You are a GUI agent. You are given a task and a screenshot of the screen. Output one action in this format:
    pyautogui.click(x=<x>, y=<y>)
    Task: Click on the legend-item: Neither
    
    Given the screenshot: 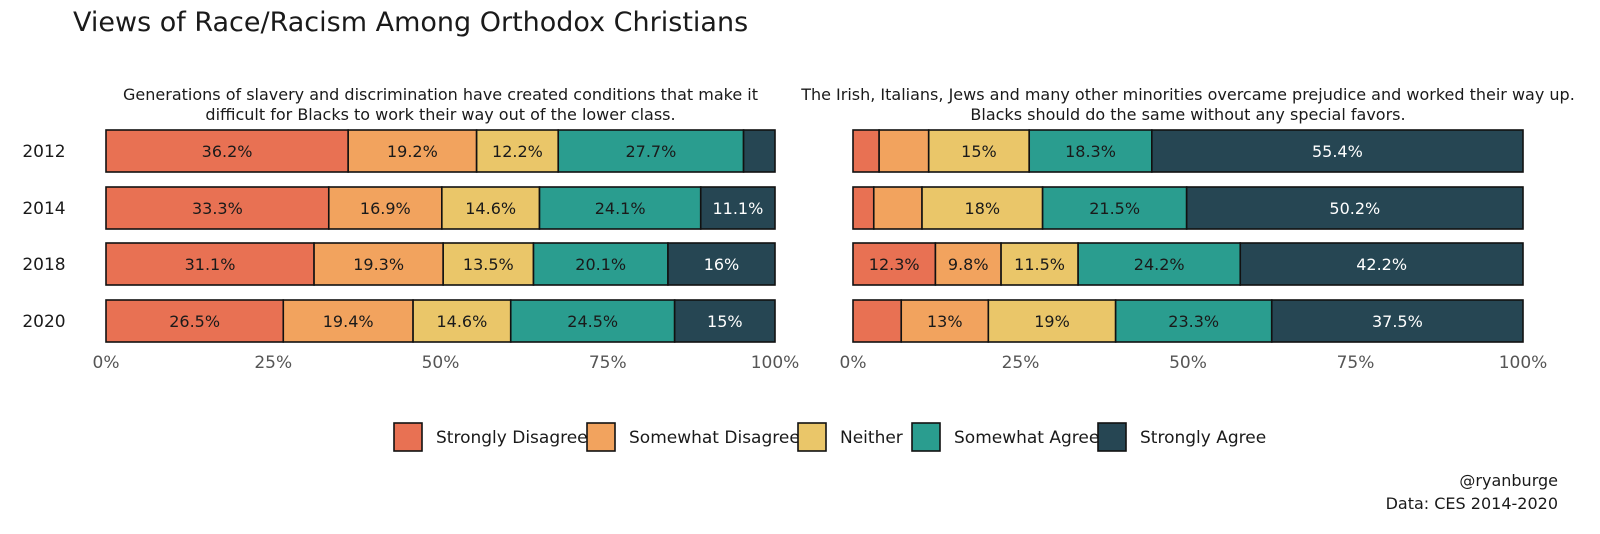 What is the action you would take?
    pyautogui.click(x=850, y=437)
    